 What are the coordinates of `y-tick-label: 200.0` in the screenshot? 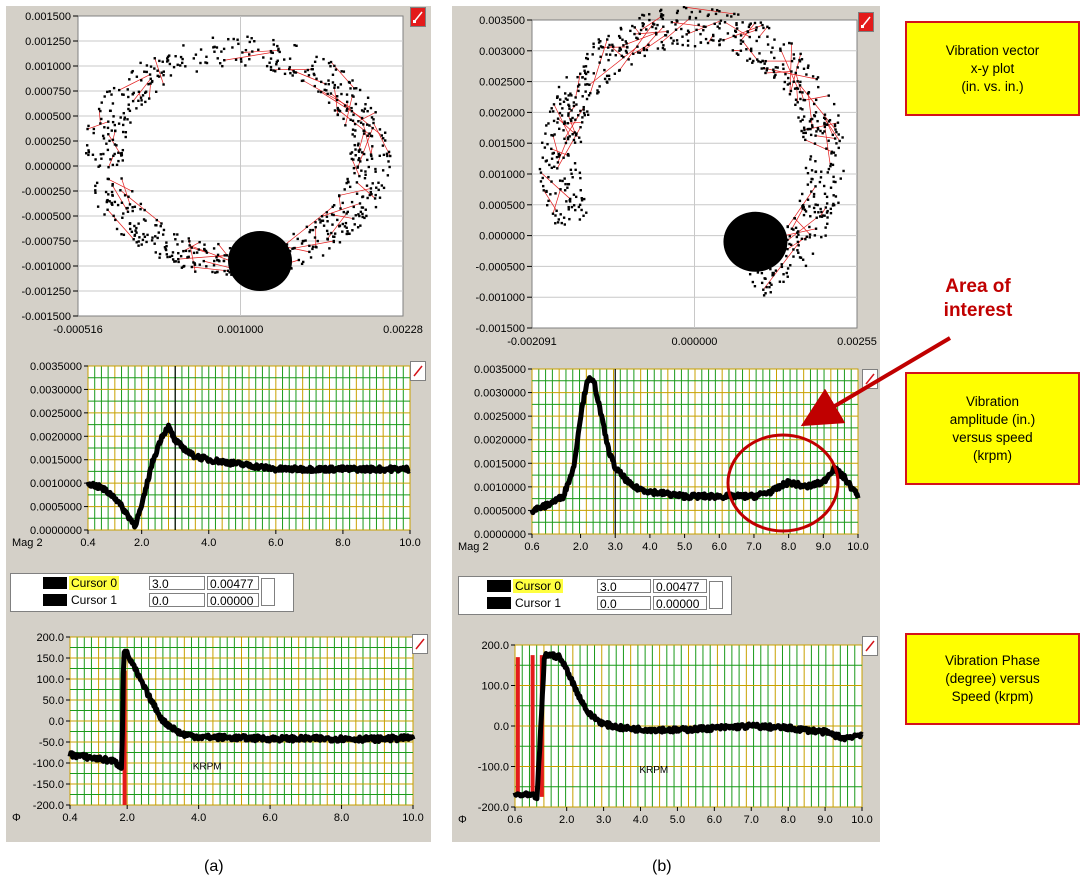 It's located at (50, 638).